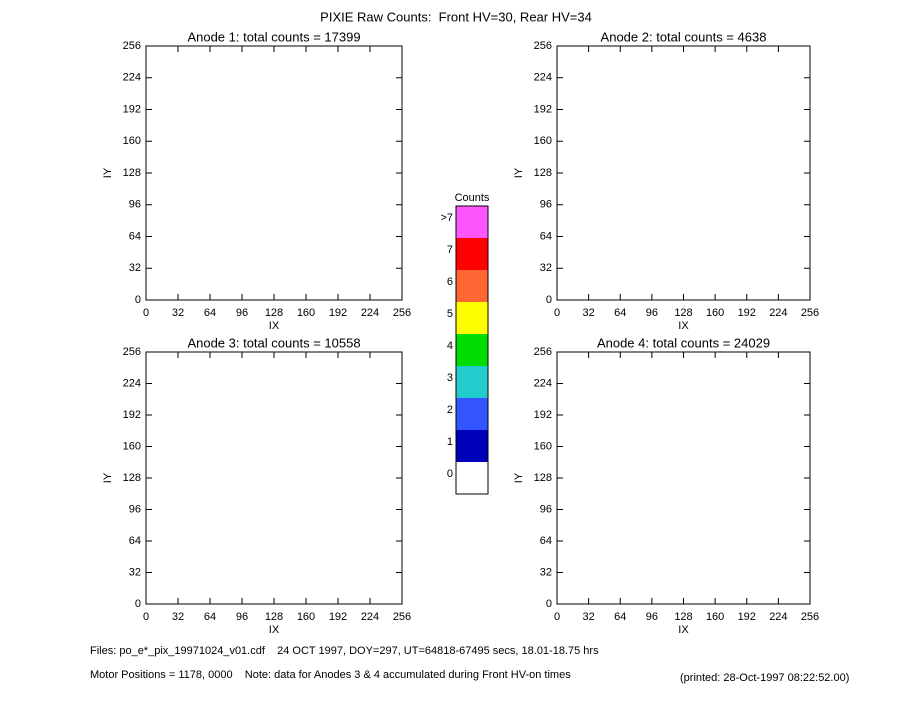 Image resolution: width=913 pixels, height=705 pixels. I want to click on panel-title: Anode 4: total counts = 24029, so click(683, 342).